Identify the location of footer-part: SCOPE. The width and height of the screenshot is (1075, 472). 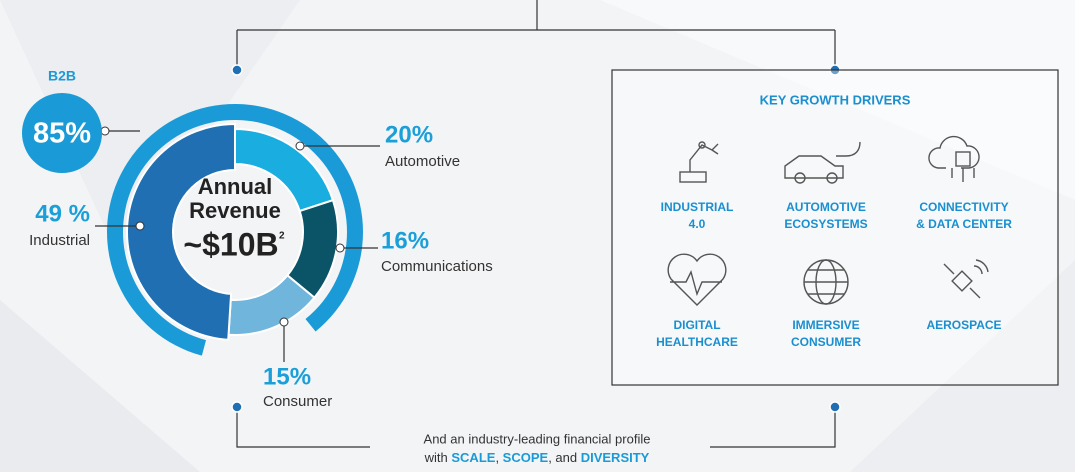
(526, 457).